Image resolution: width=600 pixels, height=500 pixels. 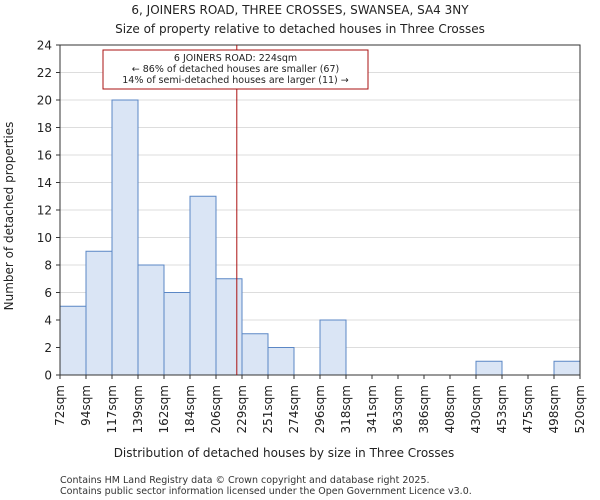 What do you see at coordinates (48, 266) in the screenshot?
I see `y-tick-label: 8` at bounding box center [48, 266].